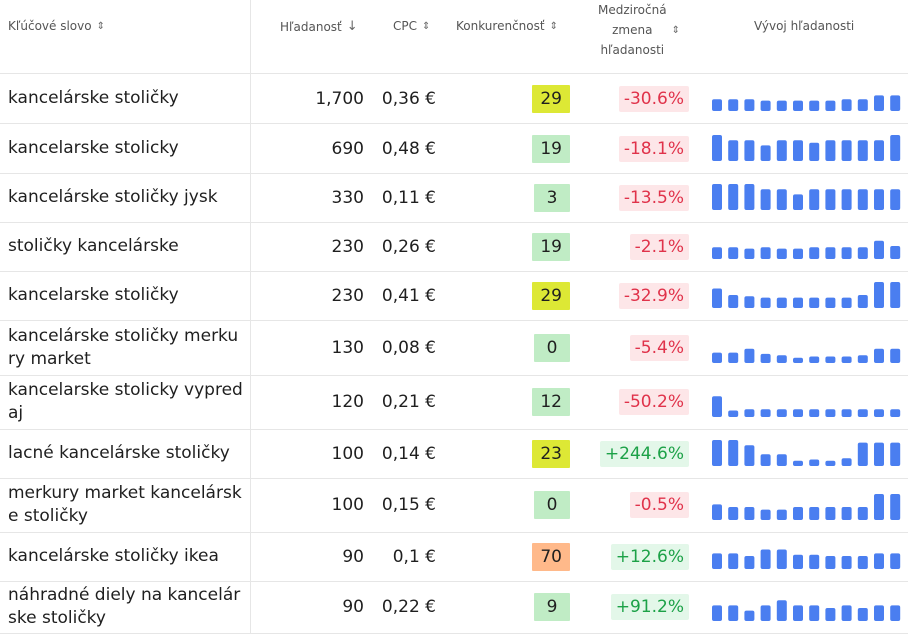 The image size is (908, 634). I want to click on keyword-cell: kancelarske stolicky, so click(93, 148).